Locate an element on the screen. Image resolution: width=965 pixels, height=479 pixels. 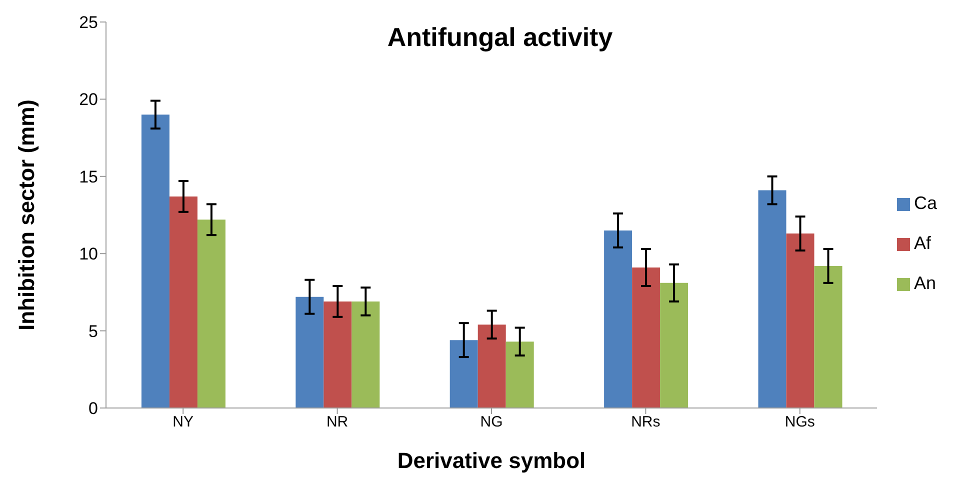
y-tick-label: 0 is located at coordinates (93, 408).